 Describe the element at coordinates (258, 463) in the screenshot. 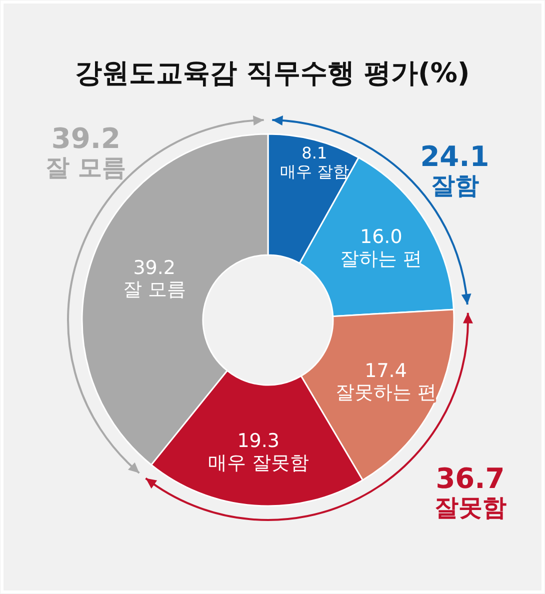

I see `slice-label: 매우 잘못함` at that location.